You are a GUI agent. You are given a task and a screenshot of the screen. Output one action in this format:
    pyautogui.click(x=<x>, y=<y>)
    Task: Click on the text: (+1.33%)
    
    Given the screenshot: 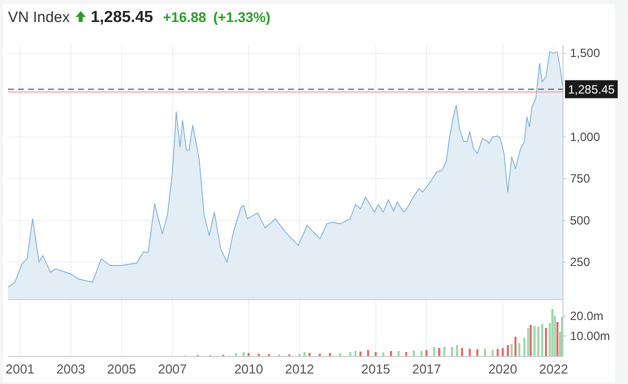 What is the action you would take?
    pyautogui.click(x=241, y=17)
    